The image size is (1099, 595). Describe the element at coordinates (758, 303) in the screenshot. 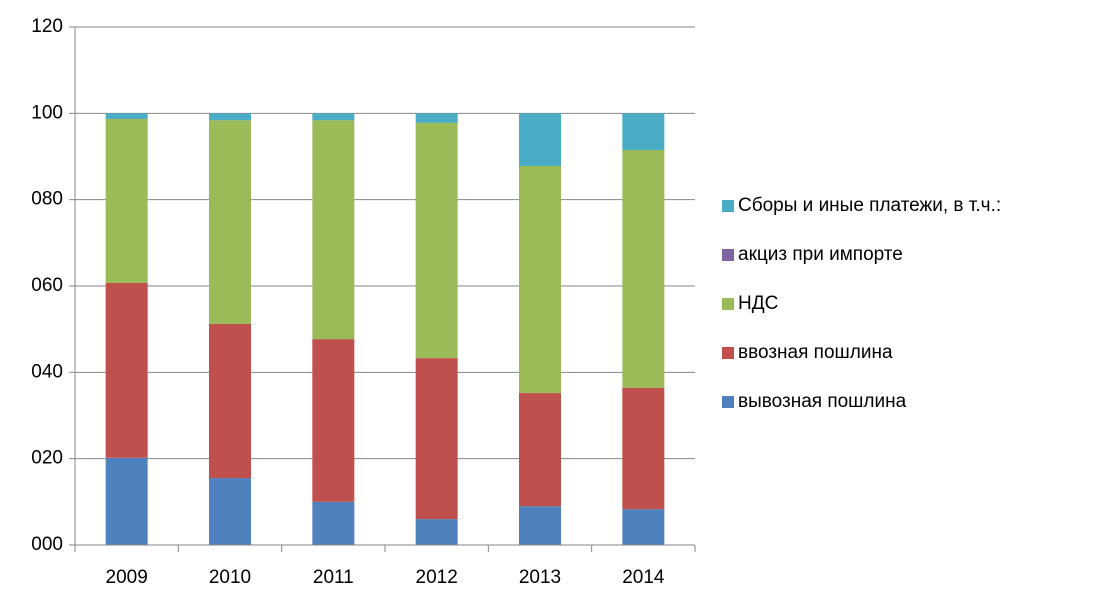

I see `legend-label: НДС` at that location.